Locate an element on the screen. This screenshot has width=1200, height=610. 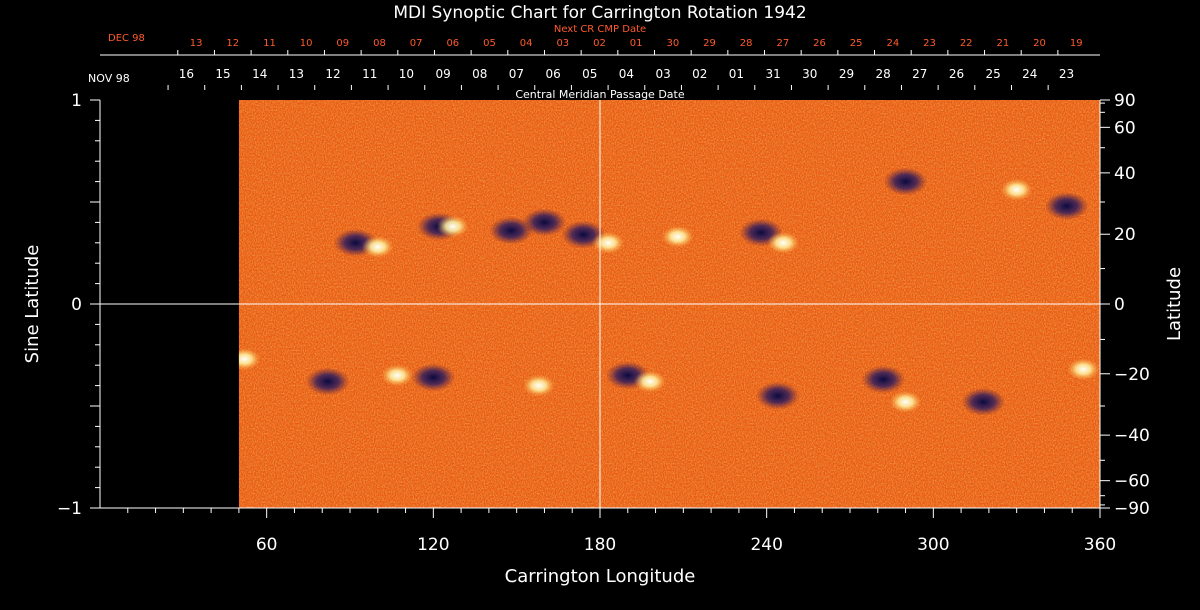
next-cr-date-label: 21 is located at coordinates (1002, 43).